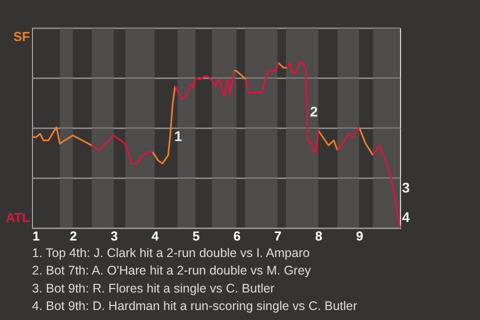  I want to click on x-tick-label: 4, so click(156, 236).